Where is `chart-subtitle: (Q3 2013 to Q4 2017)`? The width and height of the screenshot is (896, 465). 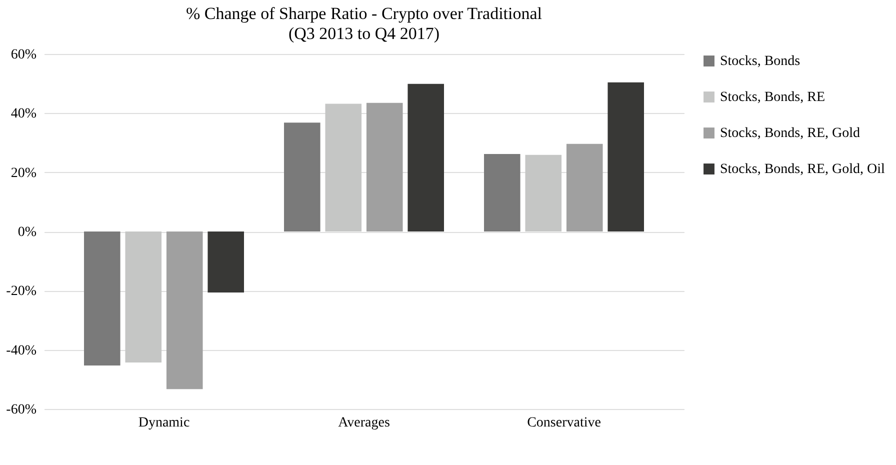
chart-subtitle: (Q3 2013 to Q4 2017) is located at coordinates (364, 33).